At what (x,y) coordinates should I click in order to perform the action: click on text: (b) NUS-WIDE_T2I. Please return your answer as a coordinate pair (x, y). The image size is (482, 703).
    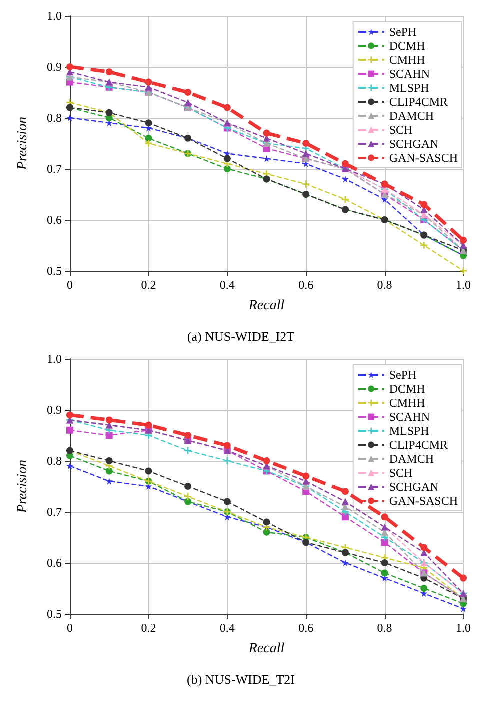
    Looking at the image, I should click on (241, 679).